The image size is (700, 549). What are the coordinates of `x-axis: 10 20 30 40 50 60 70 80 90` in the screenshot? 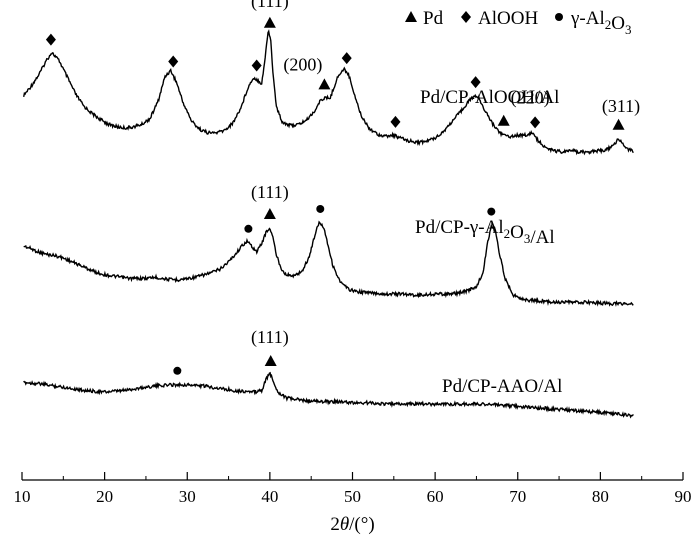 It's located at (353, 489).